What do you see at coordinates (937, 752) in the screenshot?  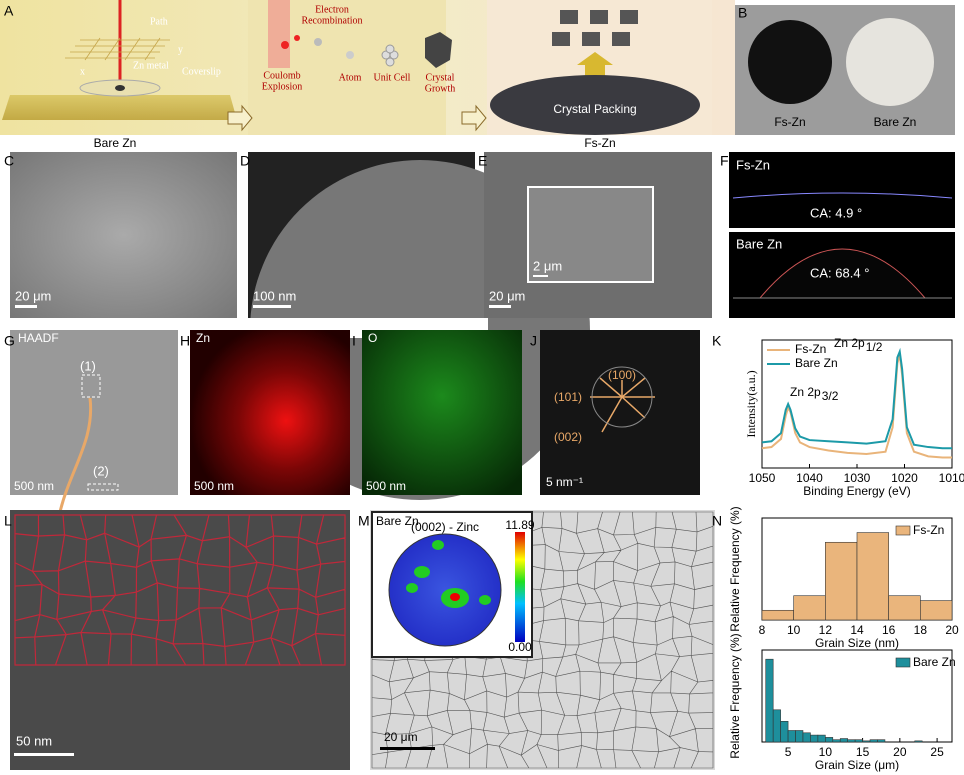 I see `x-tick-label: 25` at bounding box center [937, 752].